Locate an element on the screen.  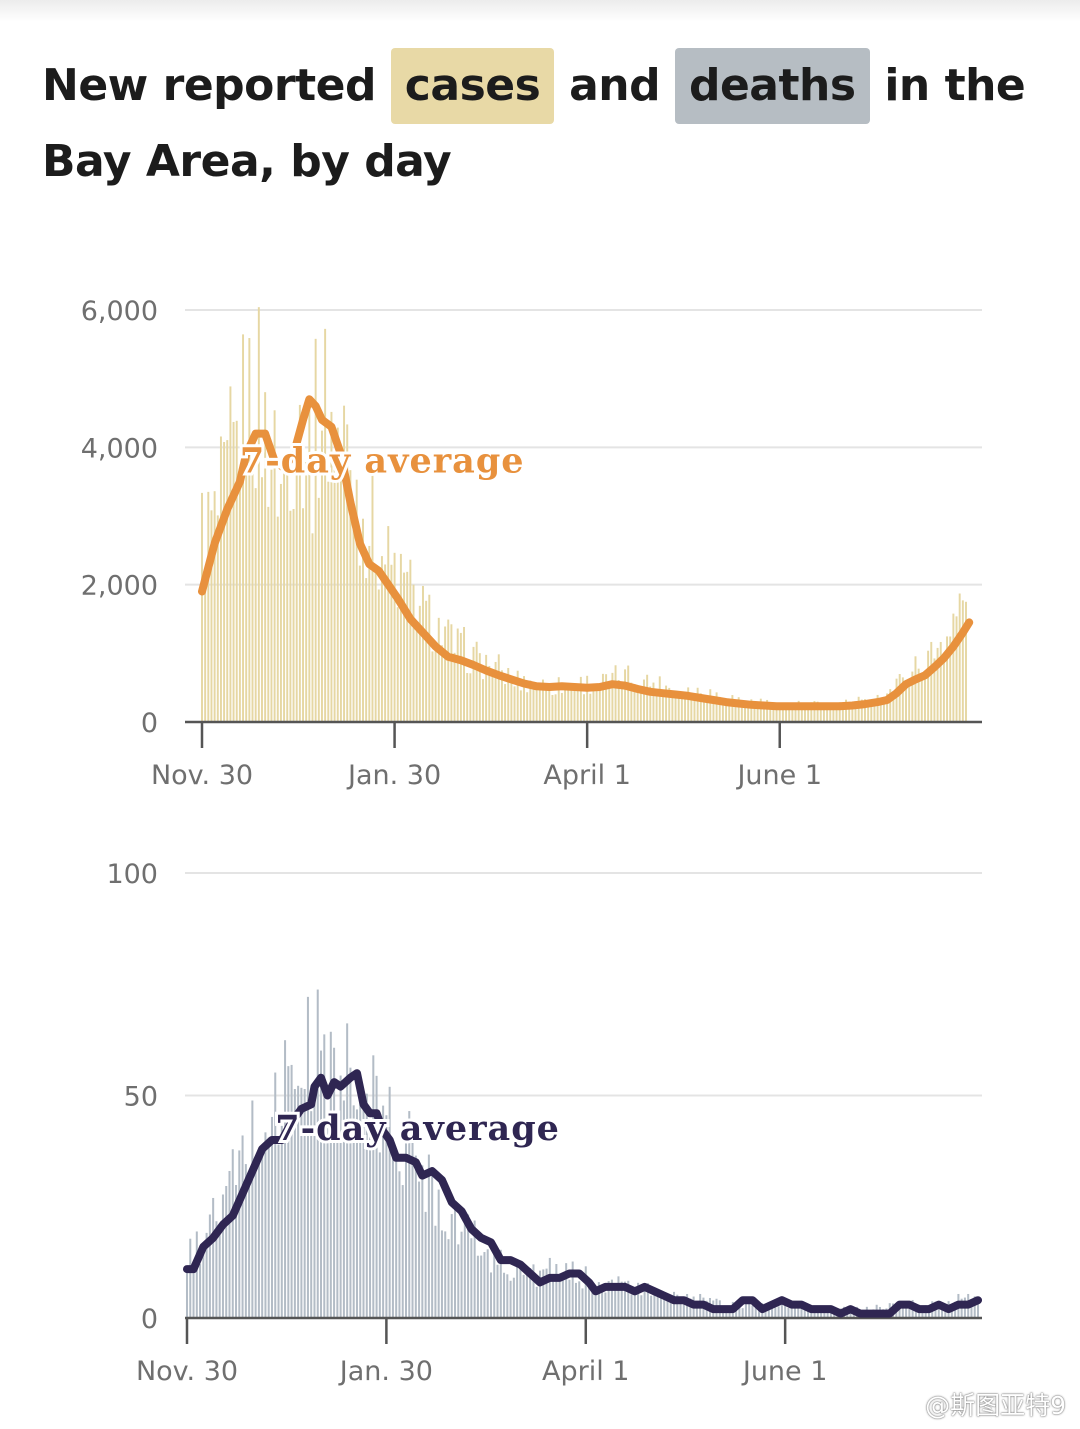
deaths-7-day-average-line is located at coordinates (582, 1193).